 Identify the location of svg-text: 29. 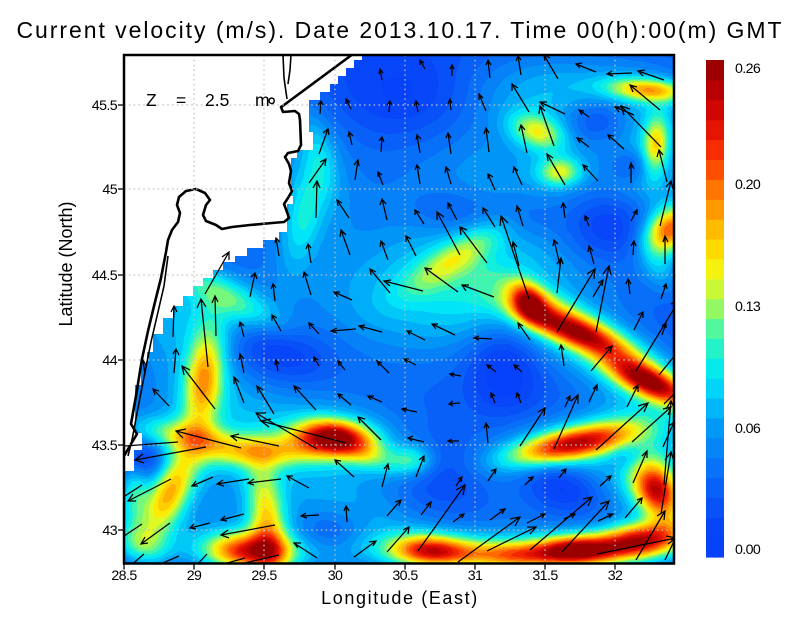
(194, 576).